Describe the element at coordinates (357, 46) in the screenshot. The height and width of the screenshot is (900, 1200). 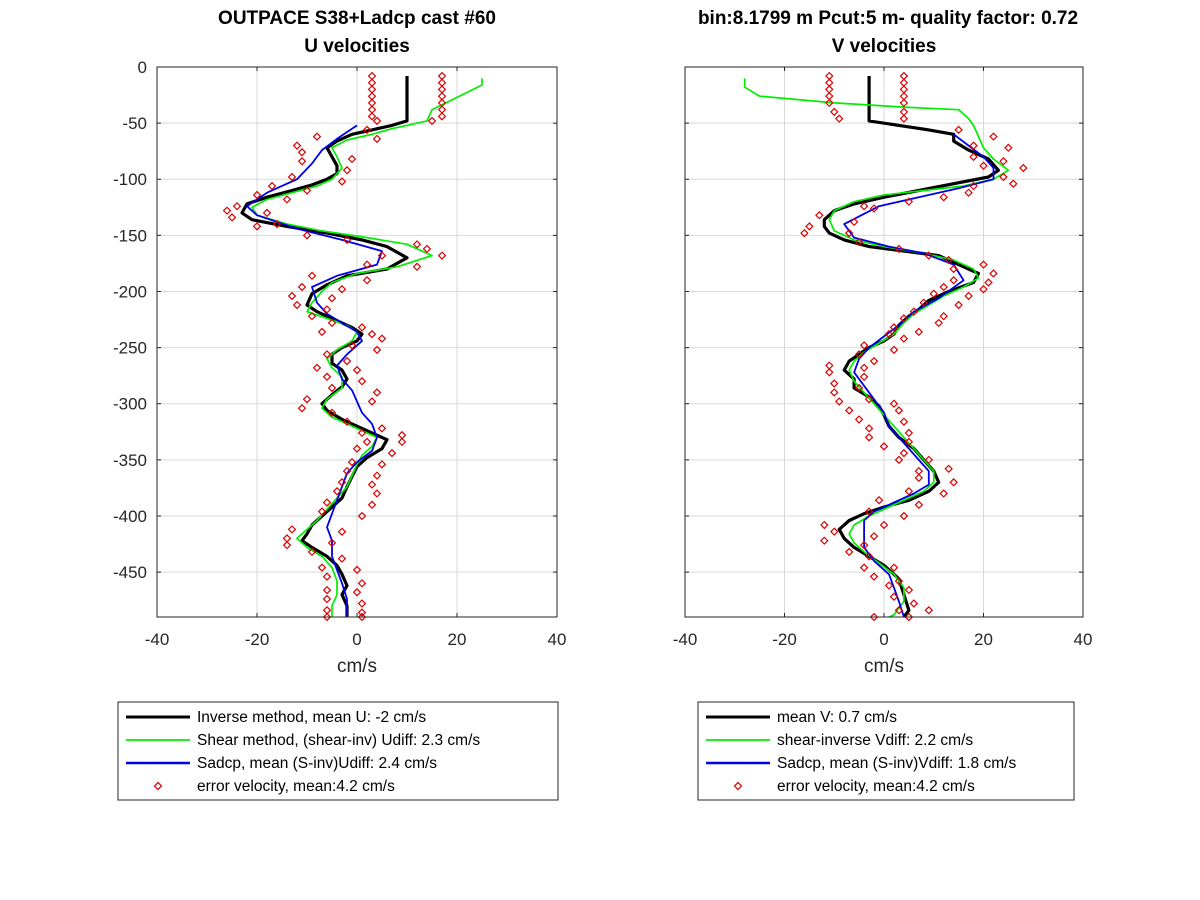
I see `u-chart-subtitle: U velocities` at that location.